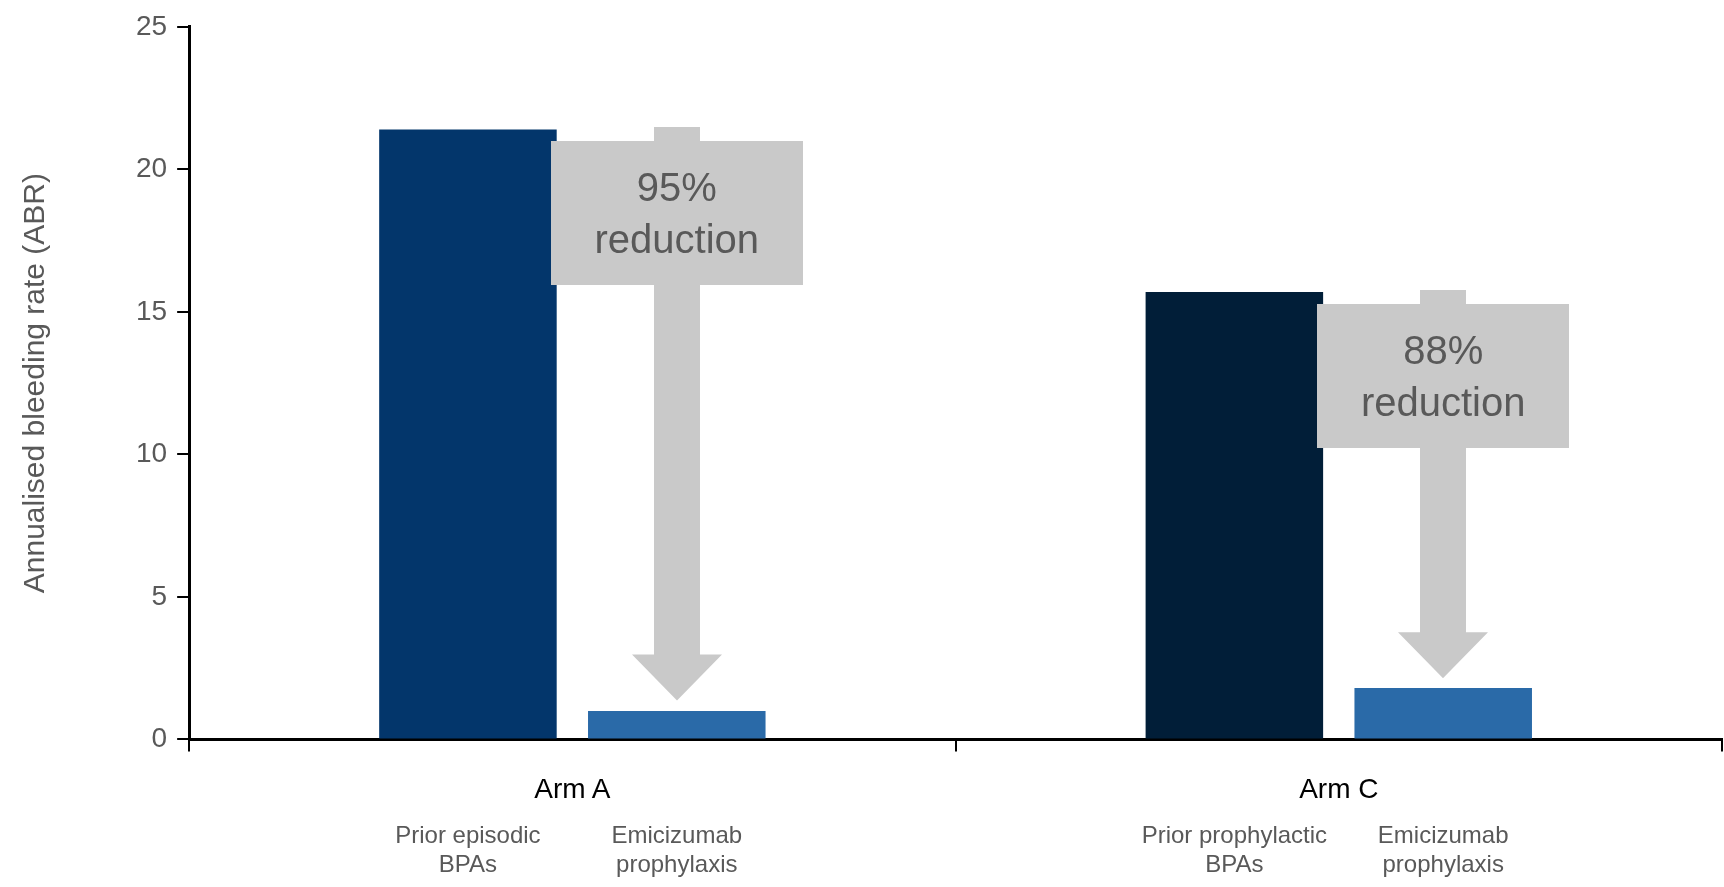 The image size is (1724, 887). I want to click on annotation: 95% reduction, so click(676, 213).